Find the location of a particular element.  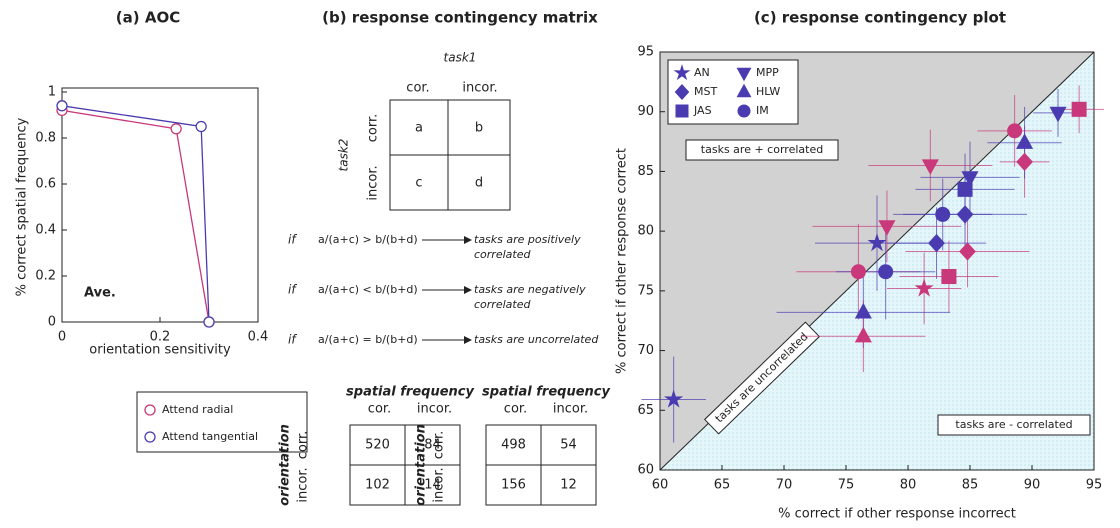

x-tick-label: 0 is located at coordinates (62, 337).